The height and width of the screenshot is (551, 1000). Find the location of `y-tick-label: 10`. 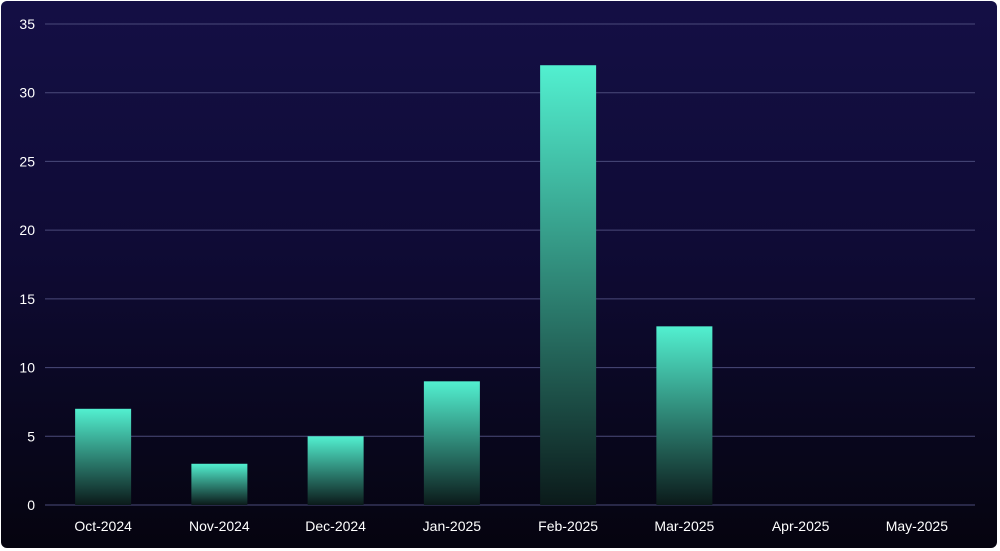

y-tick-label: 10 is located at coordinates (27, 368).